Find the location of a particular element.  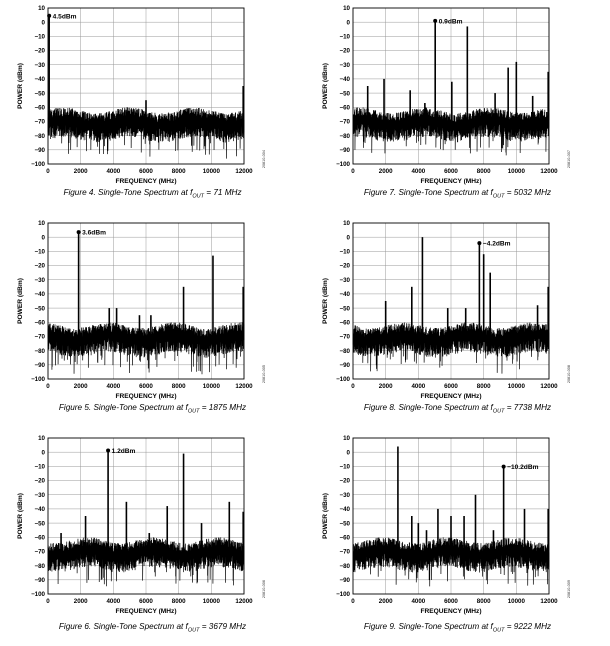

noise-floor-trace is located at coordinates (451, 131).